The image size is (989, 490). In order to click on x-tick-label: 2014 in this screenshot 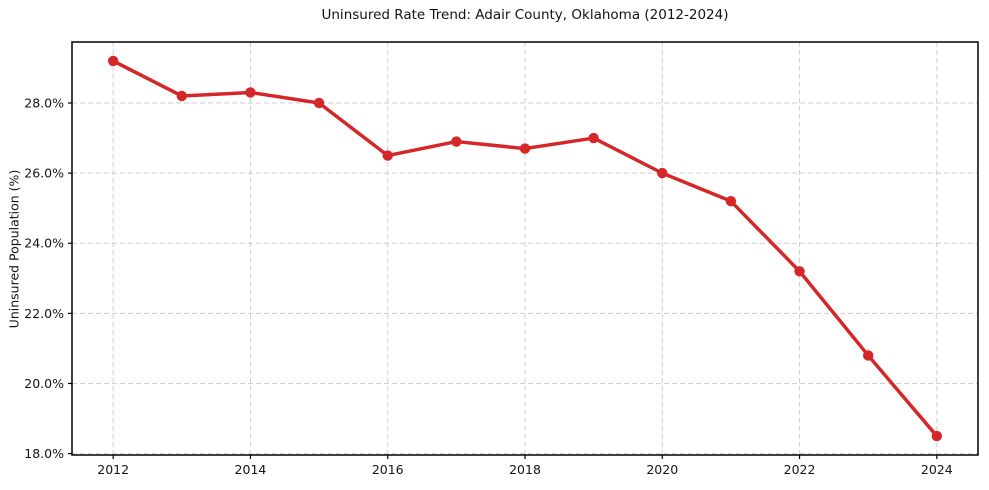, I will do `click(251, 469)`.